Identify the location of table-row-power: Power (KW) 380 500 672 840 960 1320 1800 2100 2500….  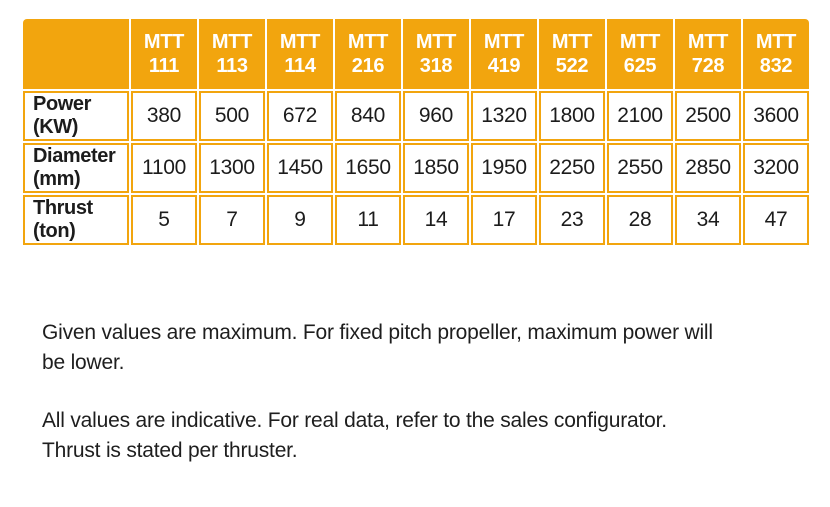
(416, 116).